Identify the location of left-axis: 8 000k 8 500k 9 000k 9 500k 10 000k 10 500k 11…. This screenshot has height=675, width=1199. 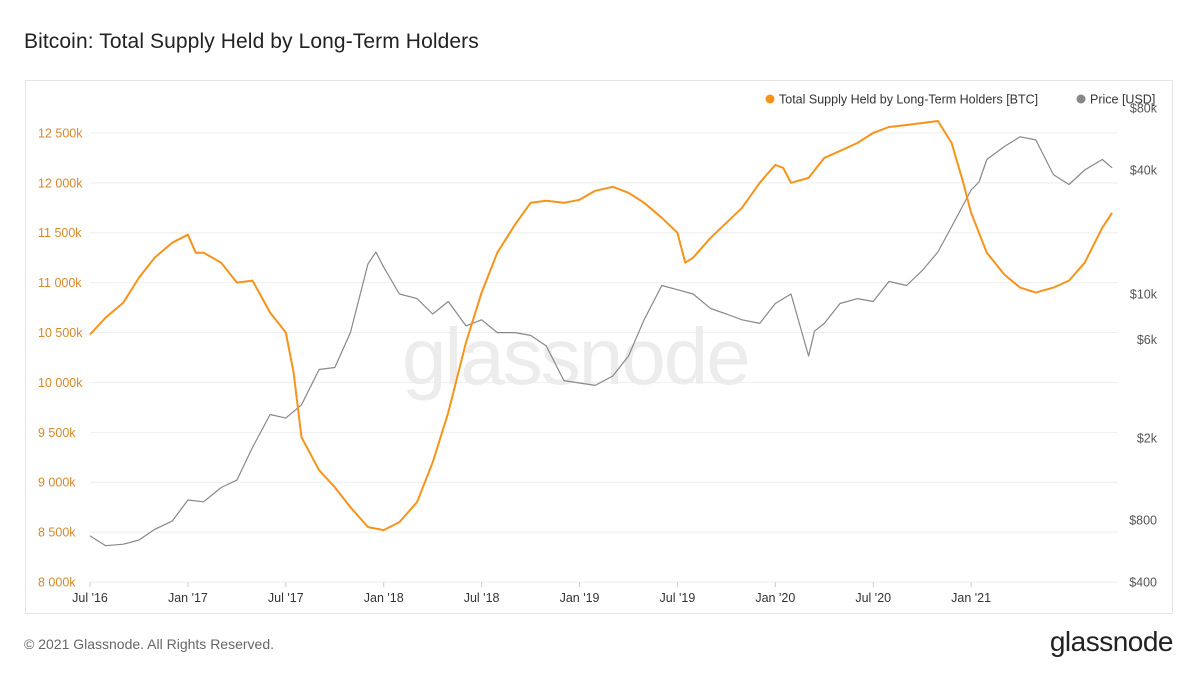
(60, 357).